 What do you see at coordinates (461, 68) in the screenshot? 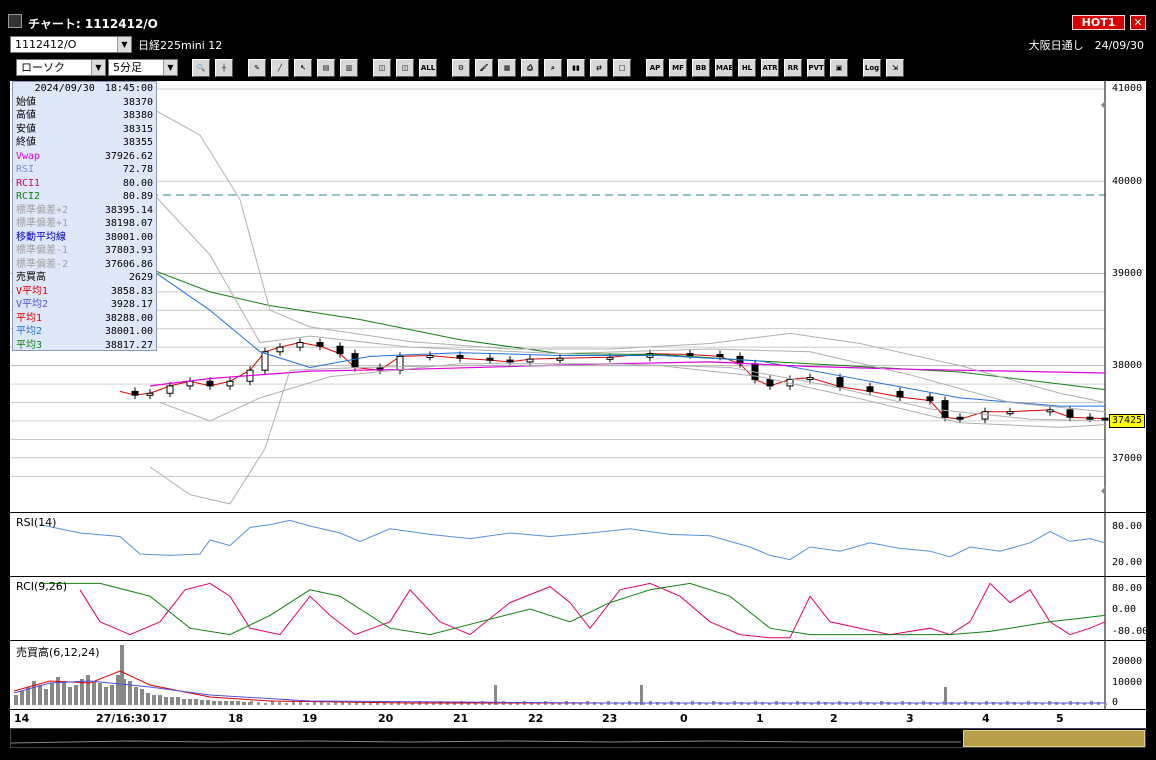
I see `settings-tool-icon: ⚙` at bounding box center [461, 68].